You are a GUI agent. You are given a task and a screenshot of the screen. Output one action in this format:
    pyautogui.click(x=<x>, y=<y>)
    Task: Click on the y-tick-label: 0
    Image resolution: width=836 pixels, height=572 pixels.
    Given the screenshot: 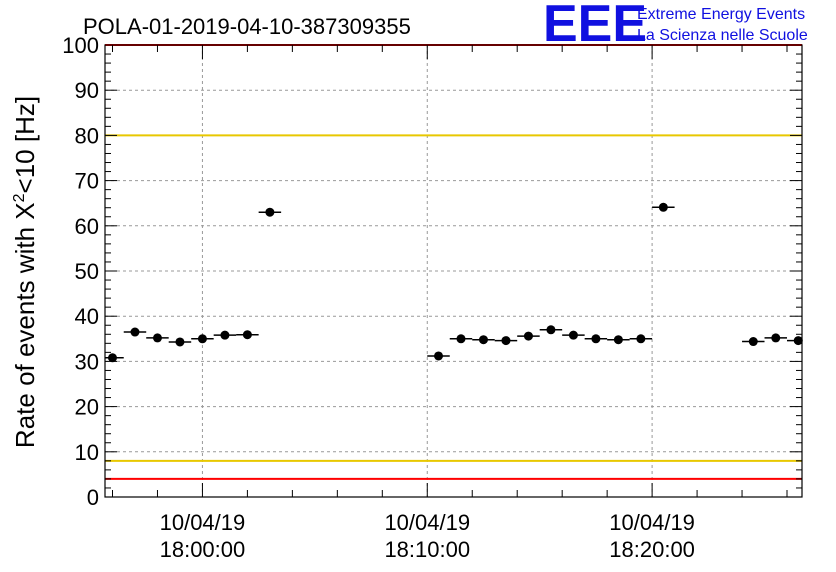 What is the action you would take?
    pyautogui.click(x=93, y=497)
    